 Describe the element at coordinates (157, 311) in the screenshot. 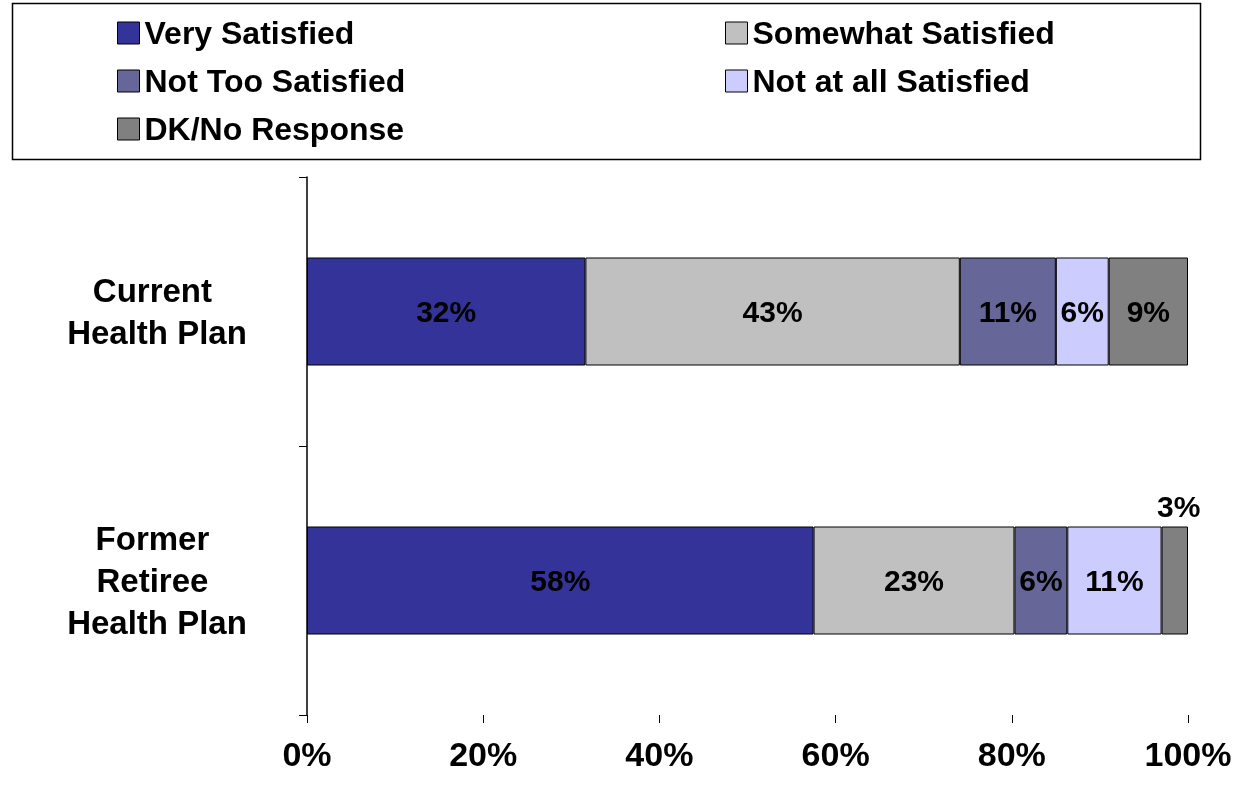

I see `y-tick-label: Current Health Plan` at that location.